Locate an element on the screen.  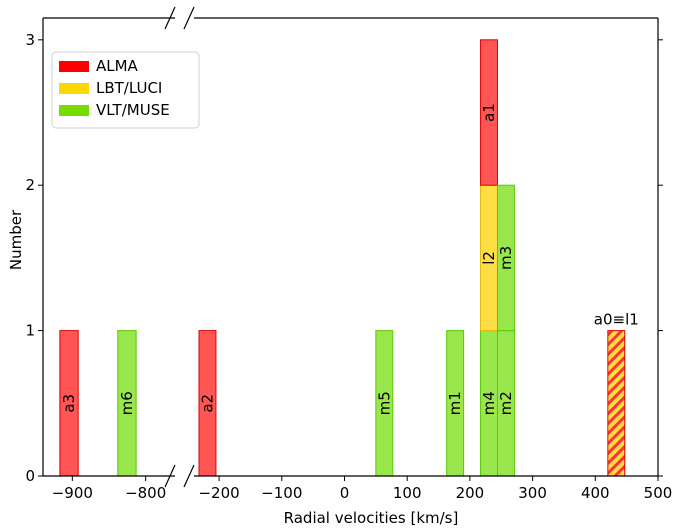
legend: ALMA LBT/LUCI VLT/MUSE is located at coordinates (125, 90).